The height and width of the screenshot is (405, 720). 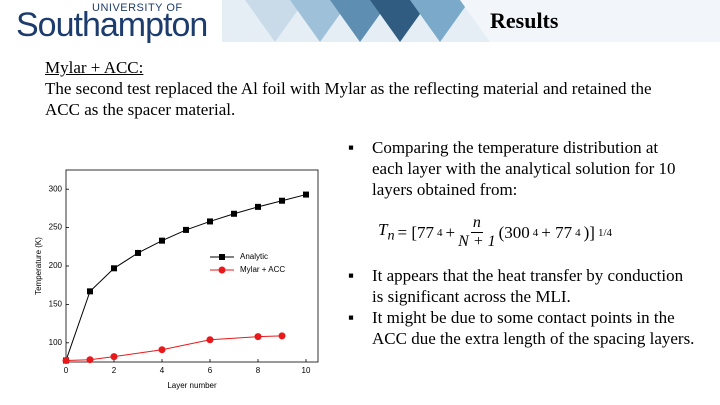 I want to click on y-tick-label: 250, so click(x=56, y=227).